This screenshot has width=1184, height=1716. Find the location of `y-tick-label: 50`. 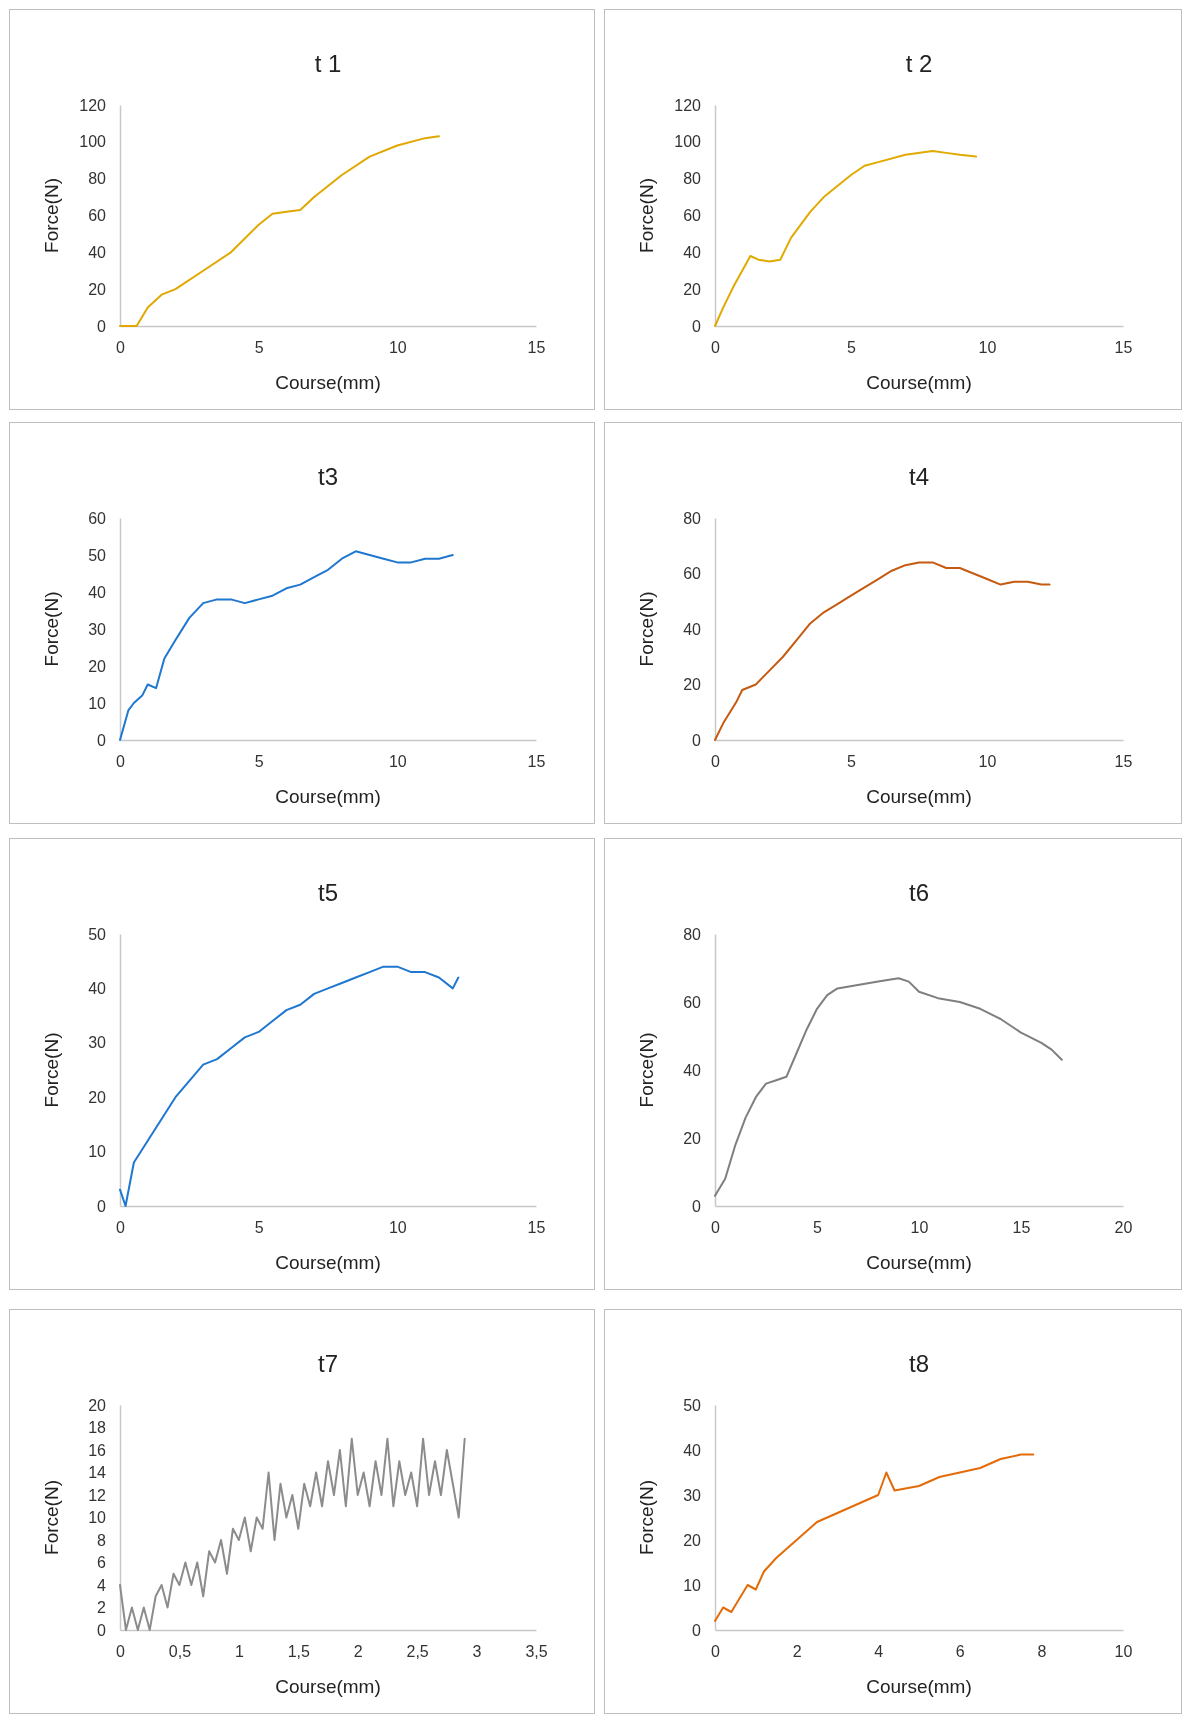

y-tick-label: 50 is located at coordinates (97, 555).